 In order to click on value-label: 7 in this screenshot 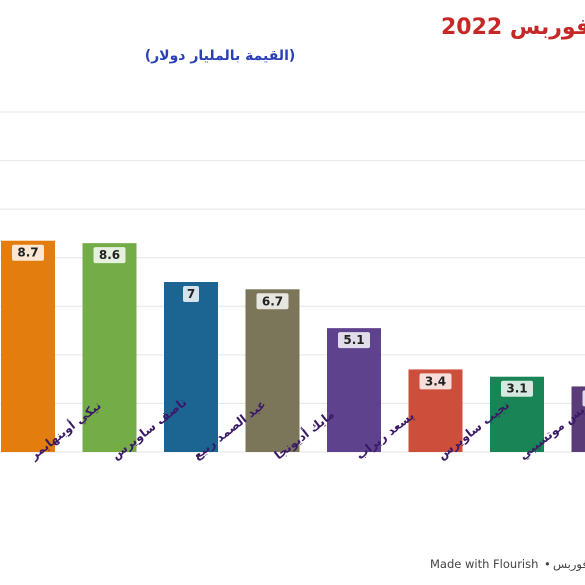, I will do `click(191, 294)`.